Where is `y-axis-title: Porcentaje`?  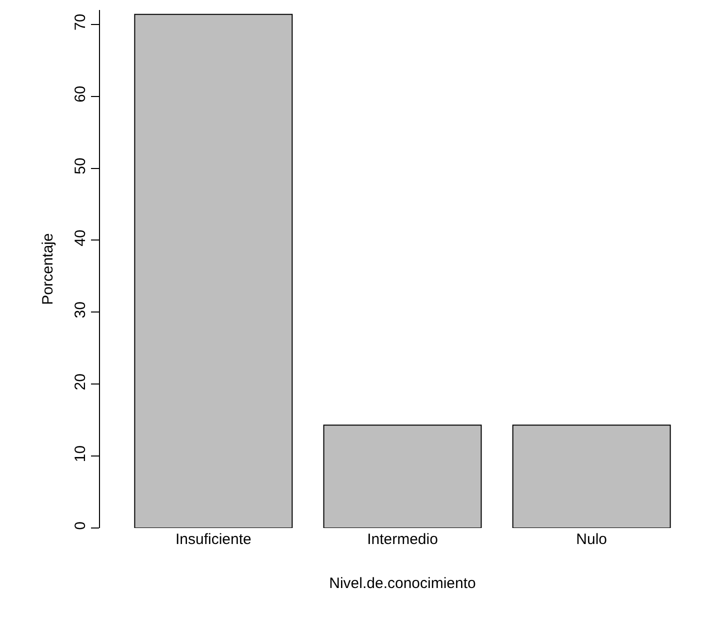
y-axis-title: Porcentaje is located at coordinates (47, 269).